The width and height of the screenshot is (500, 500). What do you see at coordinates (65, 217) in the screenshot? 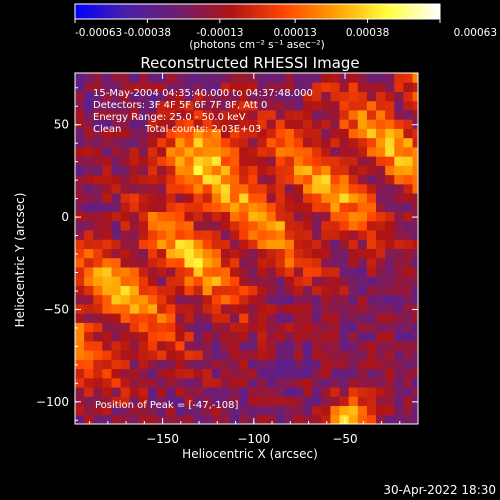
I see `y-tick-label: 0` at bounding box center [65, 217].